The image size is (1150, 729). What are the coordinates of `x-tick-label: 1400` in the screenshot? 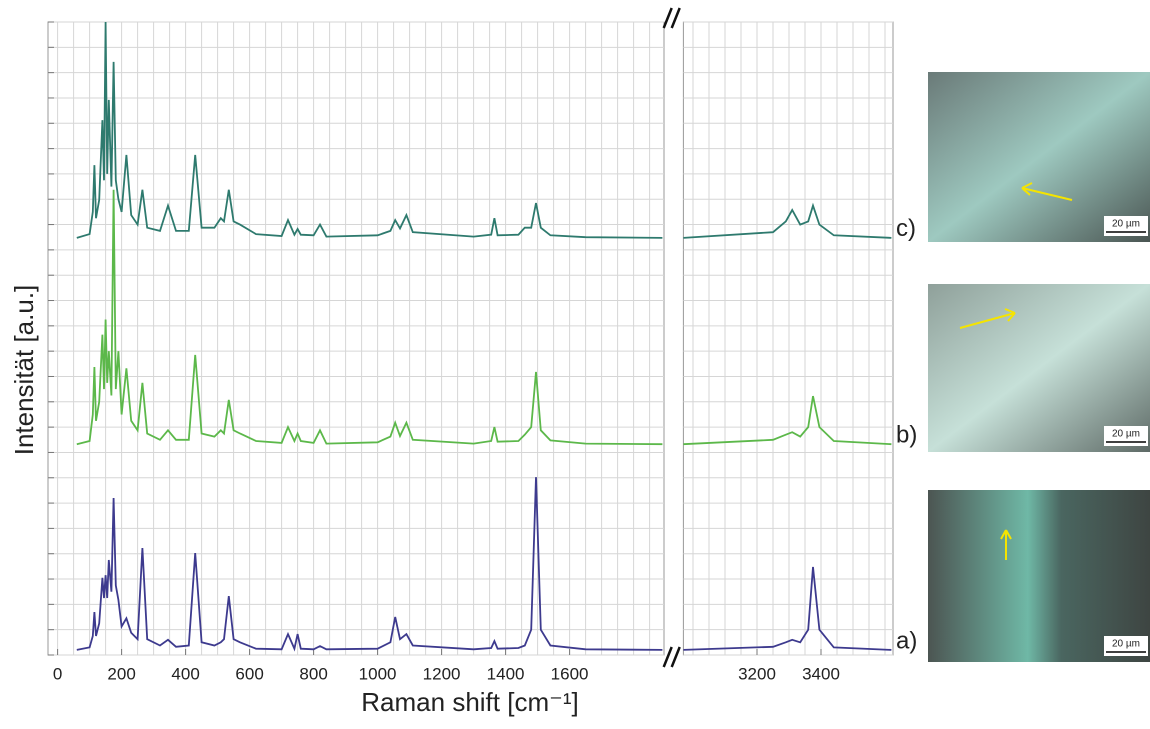 It's located at (506, 673).